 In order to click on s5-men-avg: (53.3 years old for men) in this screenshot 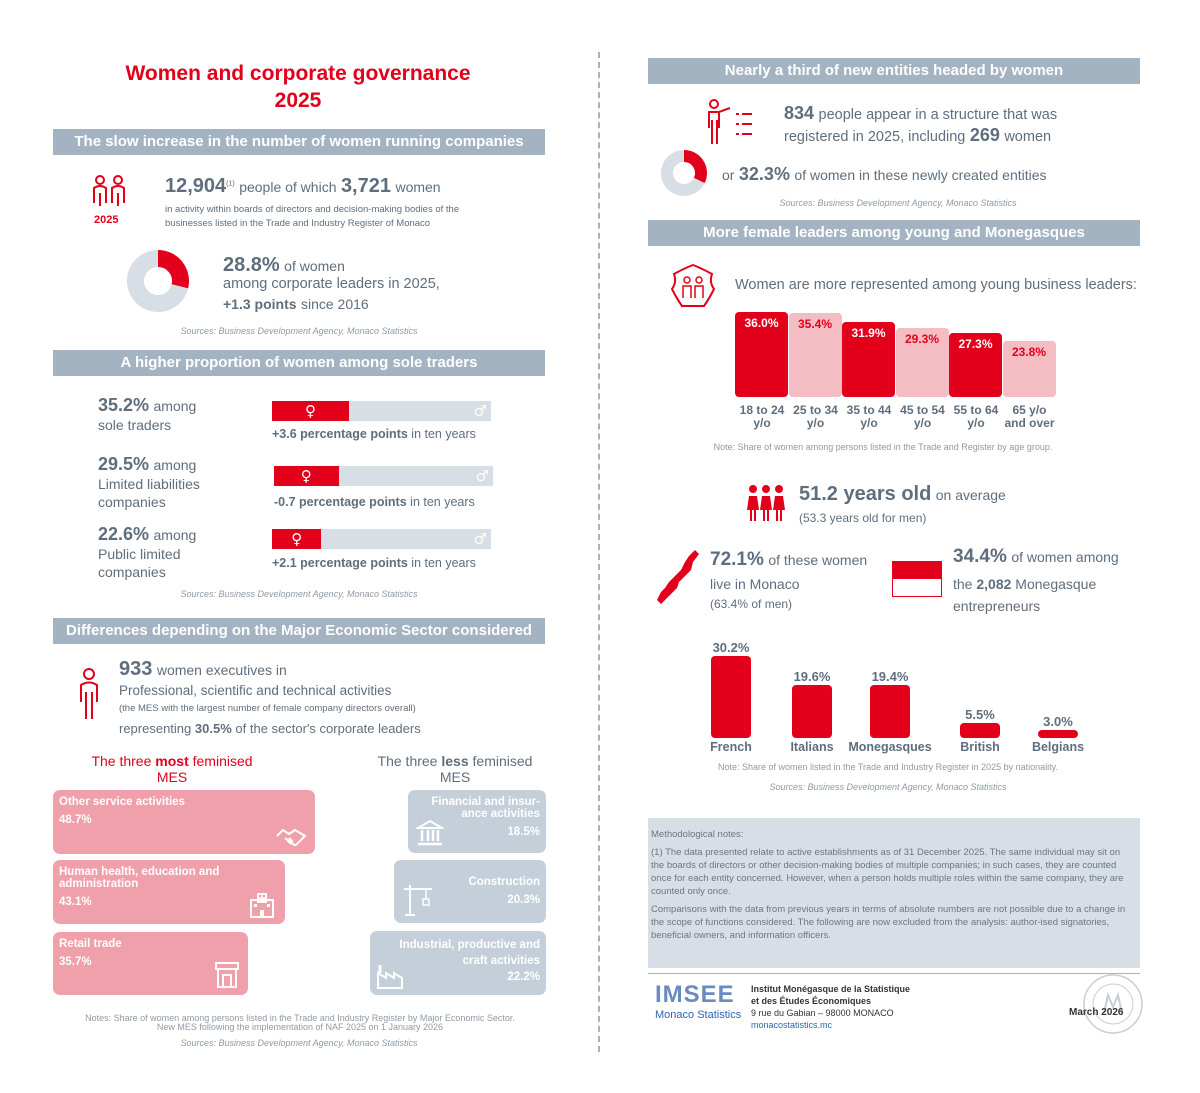, I will do `click(863, 518)`.